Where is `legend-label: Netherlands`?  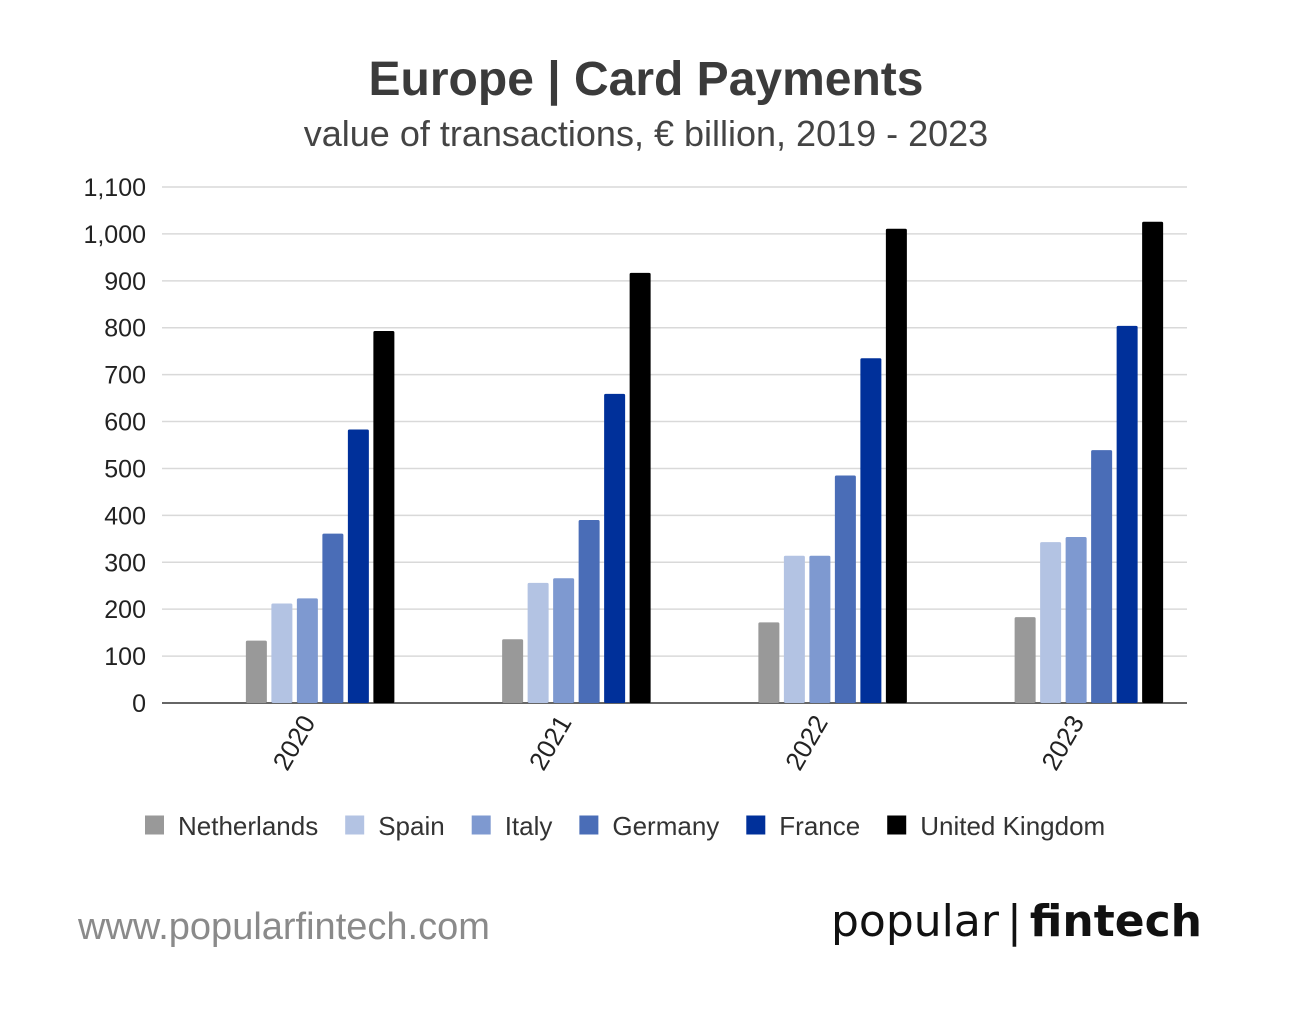
legend-label: Netherlands is located at coordinates (248, 826).